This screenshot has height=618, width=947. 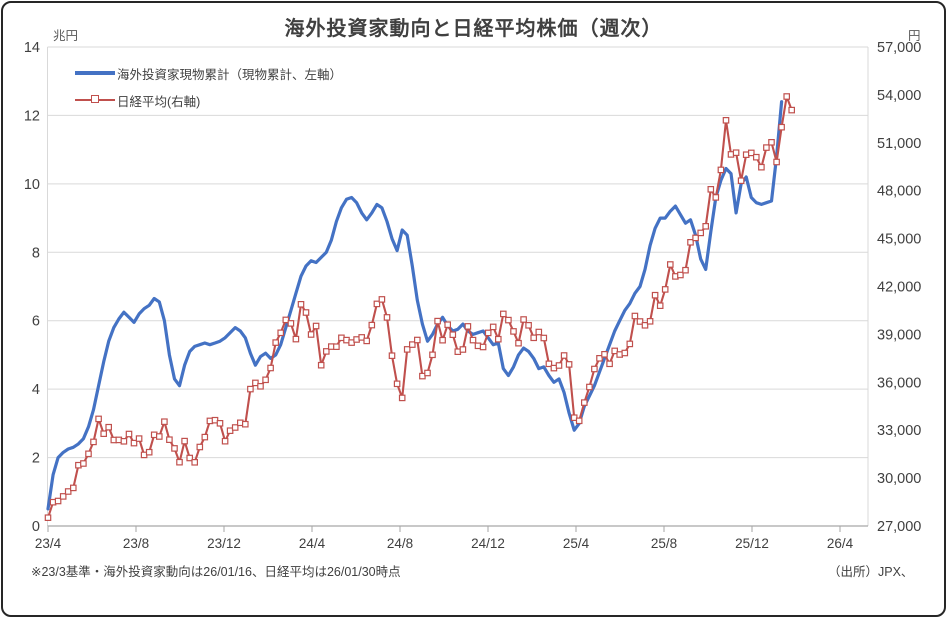 What do you see at coordinates (899, 431) in the screenshot?
I see `right-axis-tick-label: 33,000` at bounding box center [899, 431].